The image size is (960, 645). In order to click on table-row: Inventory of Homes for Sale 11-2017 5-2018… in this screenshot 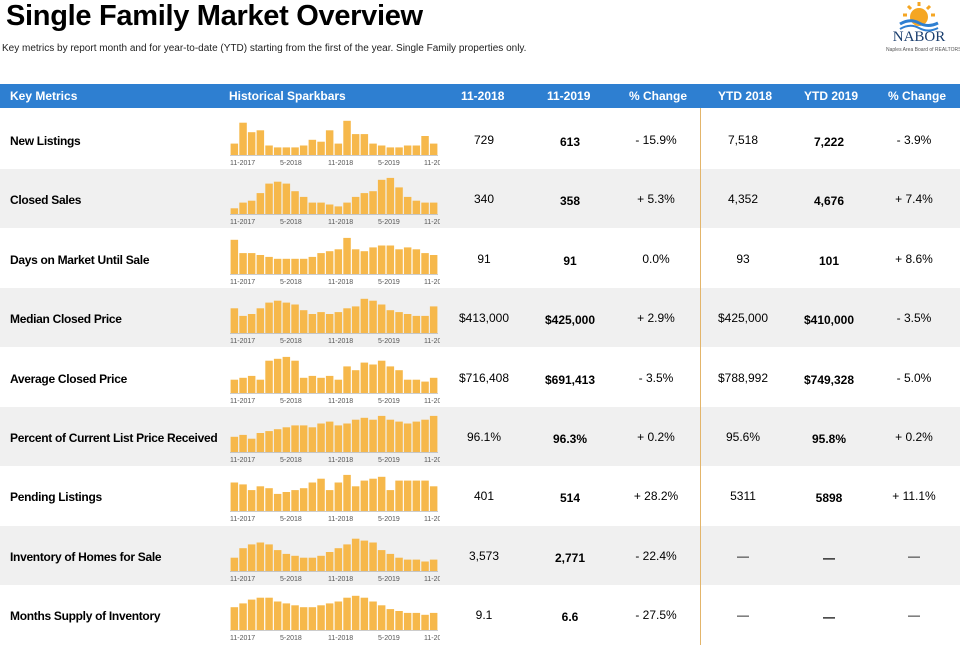, I will do `click(480, 555)`.